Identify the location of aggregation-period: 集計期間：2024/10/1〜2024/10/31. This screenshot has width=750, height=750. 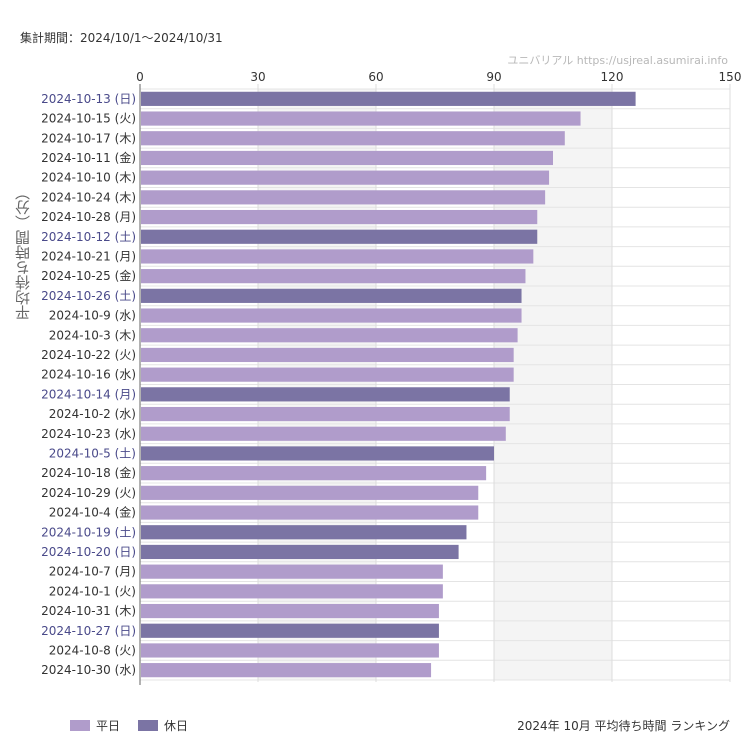
(121, 38).